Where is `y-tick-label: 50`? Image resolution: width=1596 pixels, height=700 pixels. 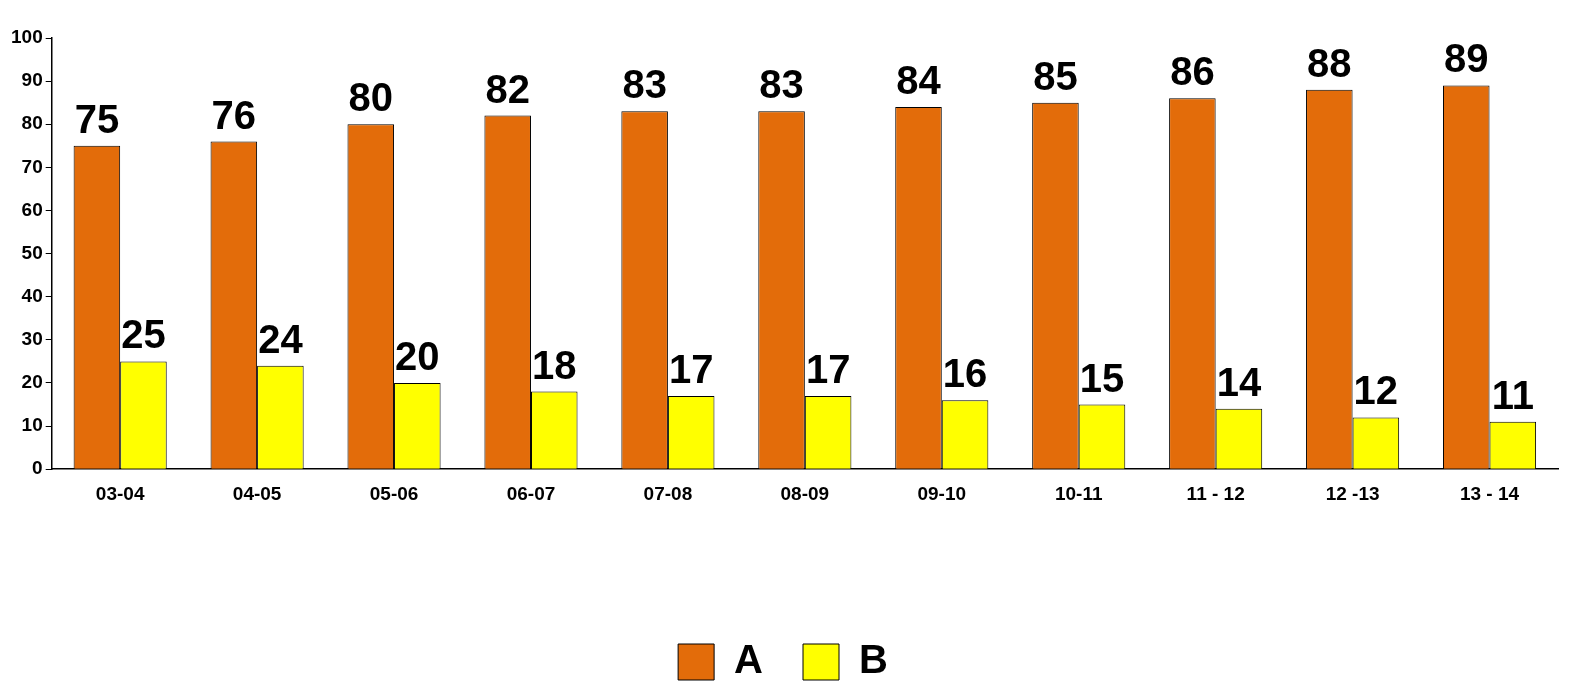 y-tick-label: 50 is located at coordinates (32, 252).